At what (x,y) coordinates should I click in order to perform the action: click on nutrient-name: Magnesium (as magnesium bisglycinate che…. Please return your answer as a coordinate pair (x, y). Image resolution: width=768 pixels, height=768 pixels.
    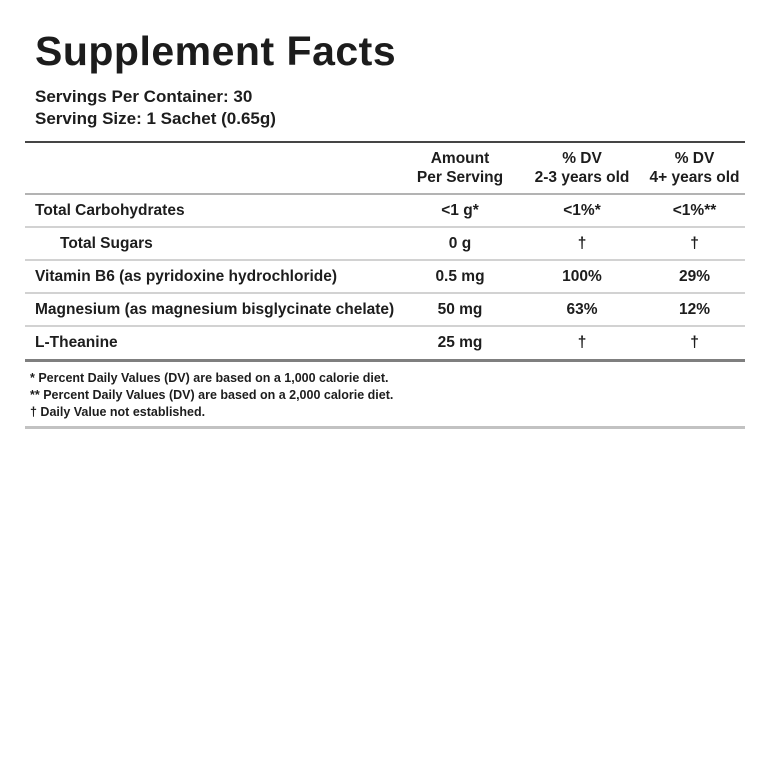
    Looking at the image, I should click on (215, 309).